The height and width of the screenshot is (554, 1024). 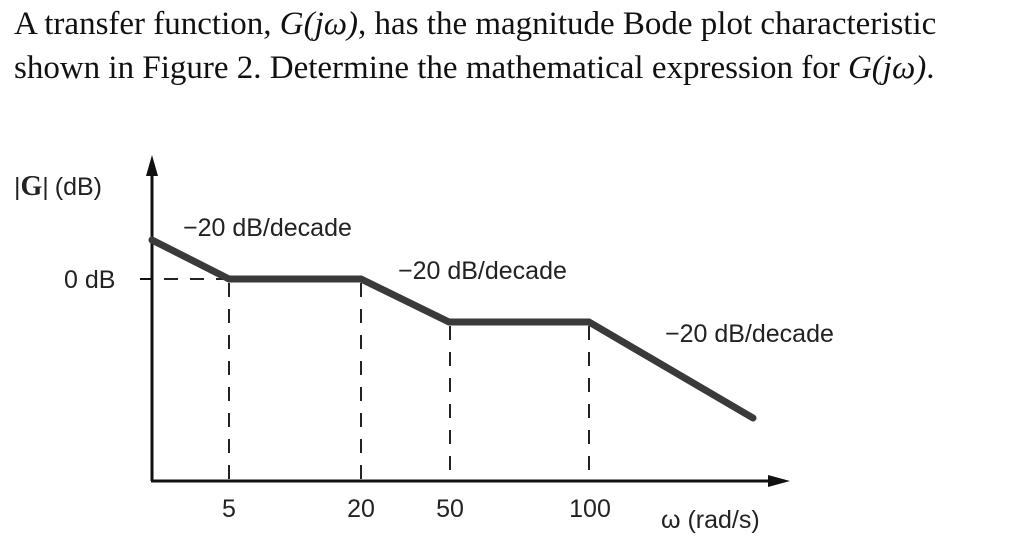 What do you see at coordinates (229, 509) in the screenshot?
I see `x-tick-5: 5` at bounding box center [229, 509].